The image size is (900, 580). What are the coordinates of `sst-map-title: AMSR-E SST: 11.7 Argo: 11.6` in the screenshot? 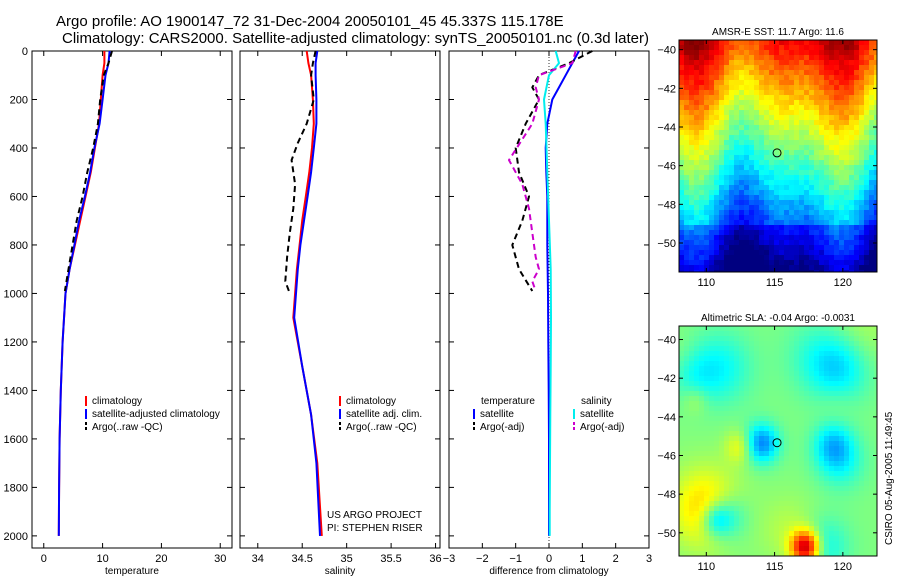 It's located at (778, 32).